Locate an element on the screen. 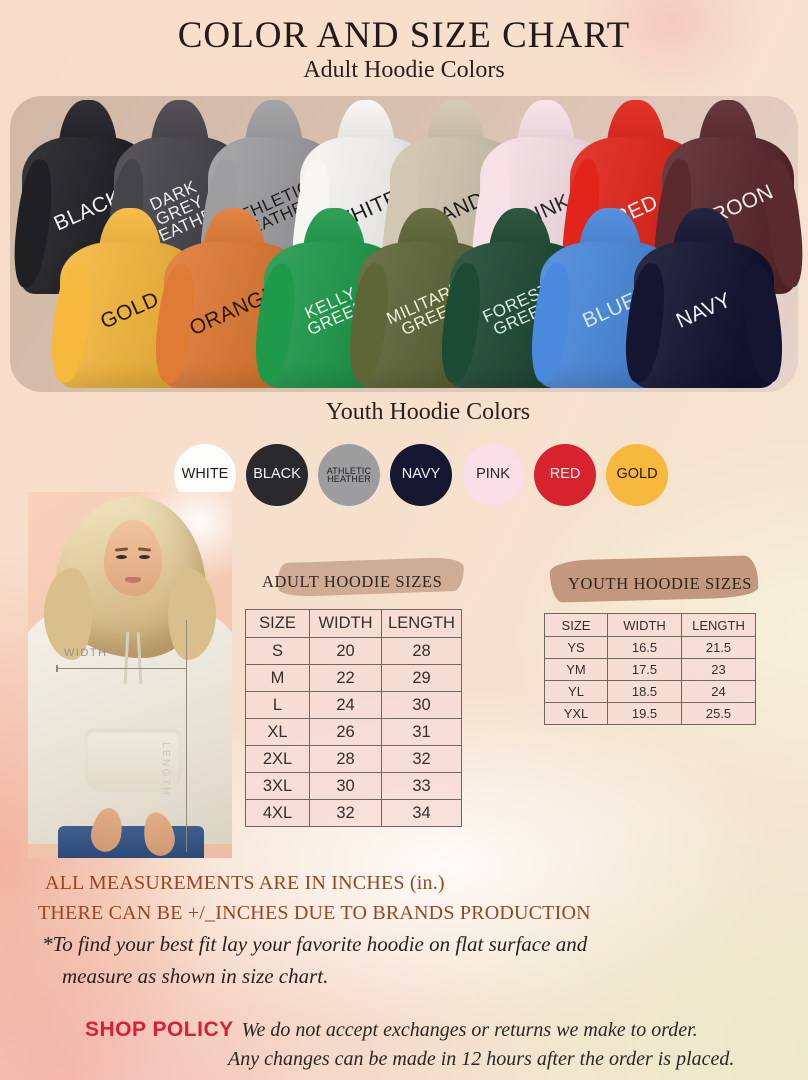  youth-color-red: RED is located at coordinates (565, 475).